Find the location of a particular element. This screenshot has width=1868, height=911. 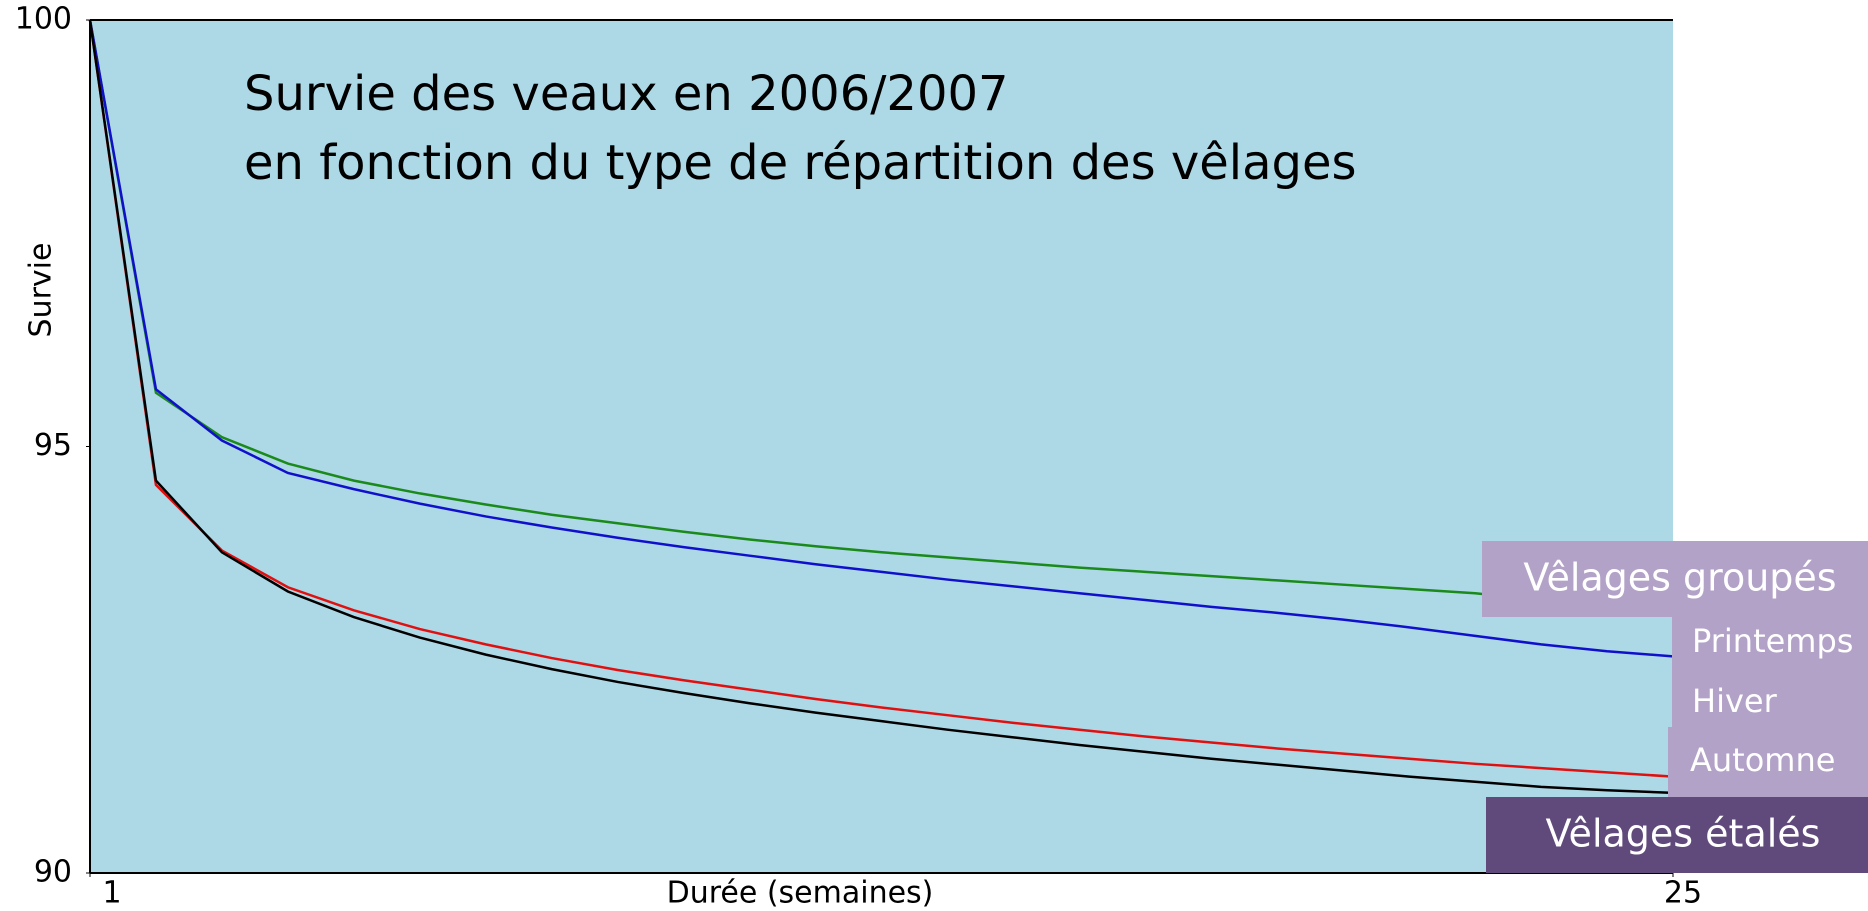

annotation: Hiver is located at coordinates (1735, 701).